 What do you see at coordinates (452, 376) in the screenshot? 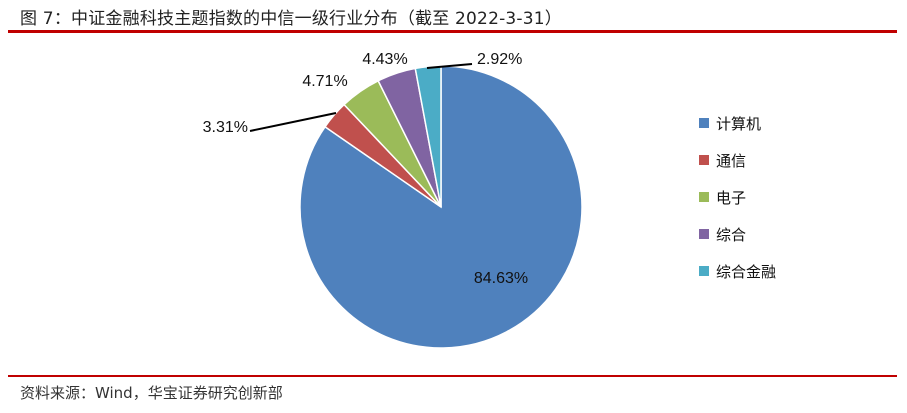
I see `bottom-divider` at bounding box center [452, 376].